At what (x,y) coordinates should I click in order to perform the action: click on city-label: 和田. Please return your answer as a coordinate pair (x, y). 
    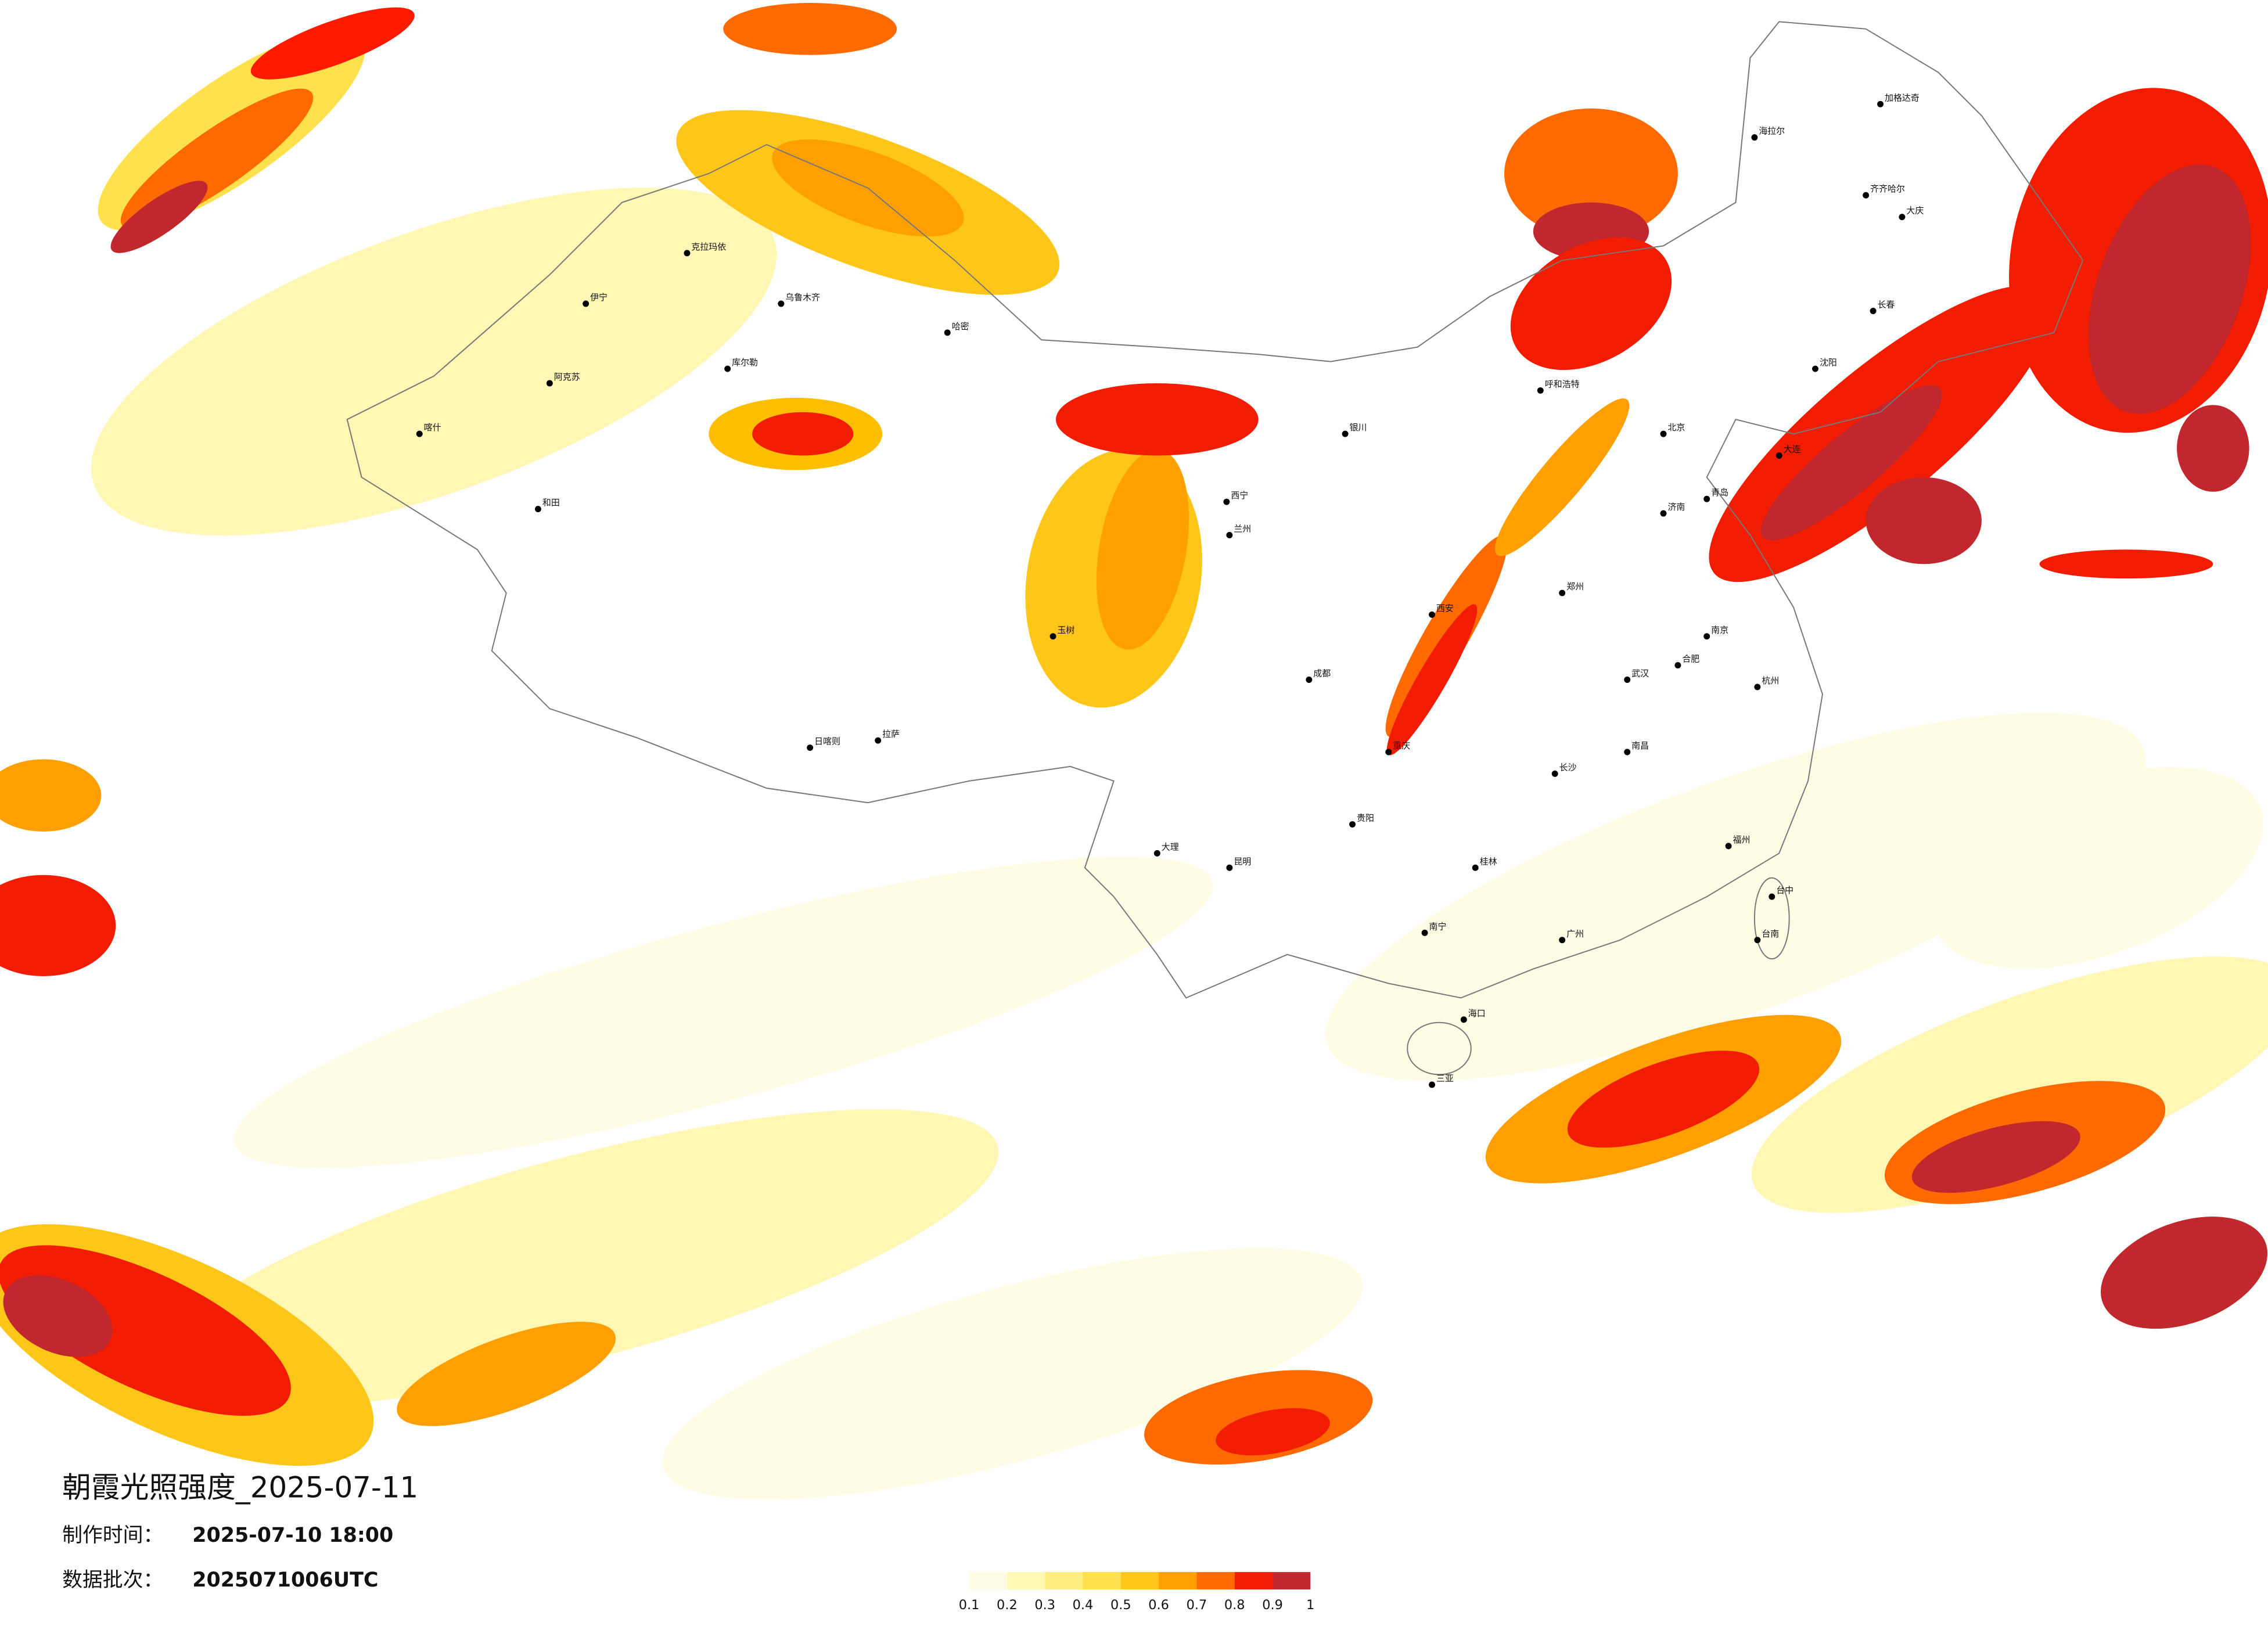
    Looking at the image, I should click on (551, 503).